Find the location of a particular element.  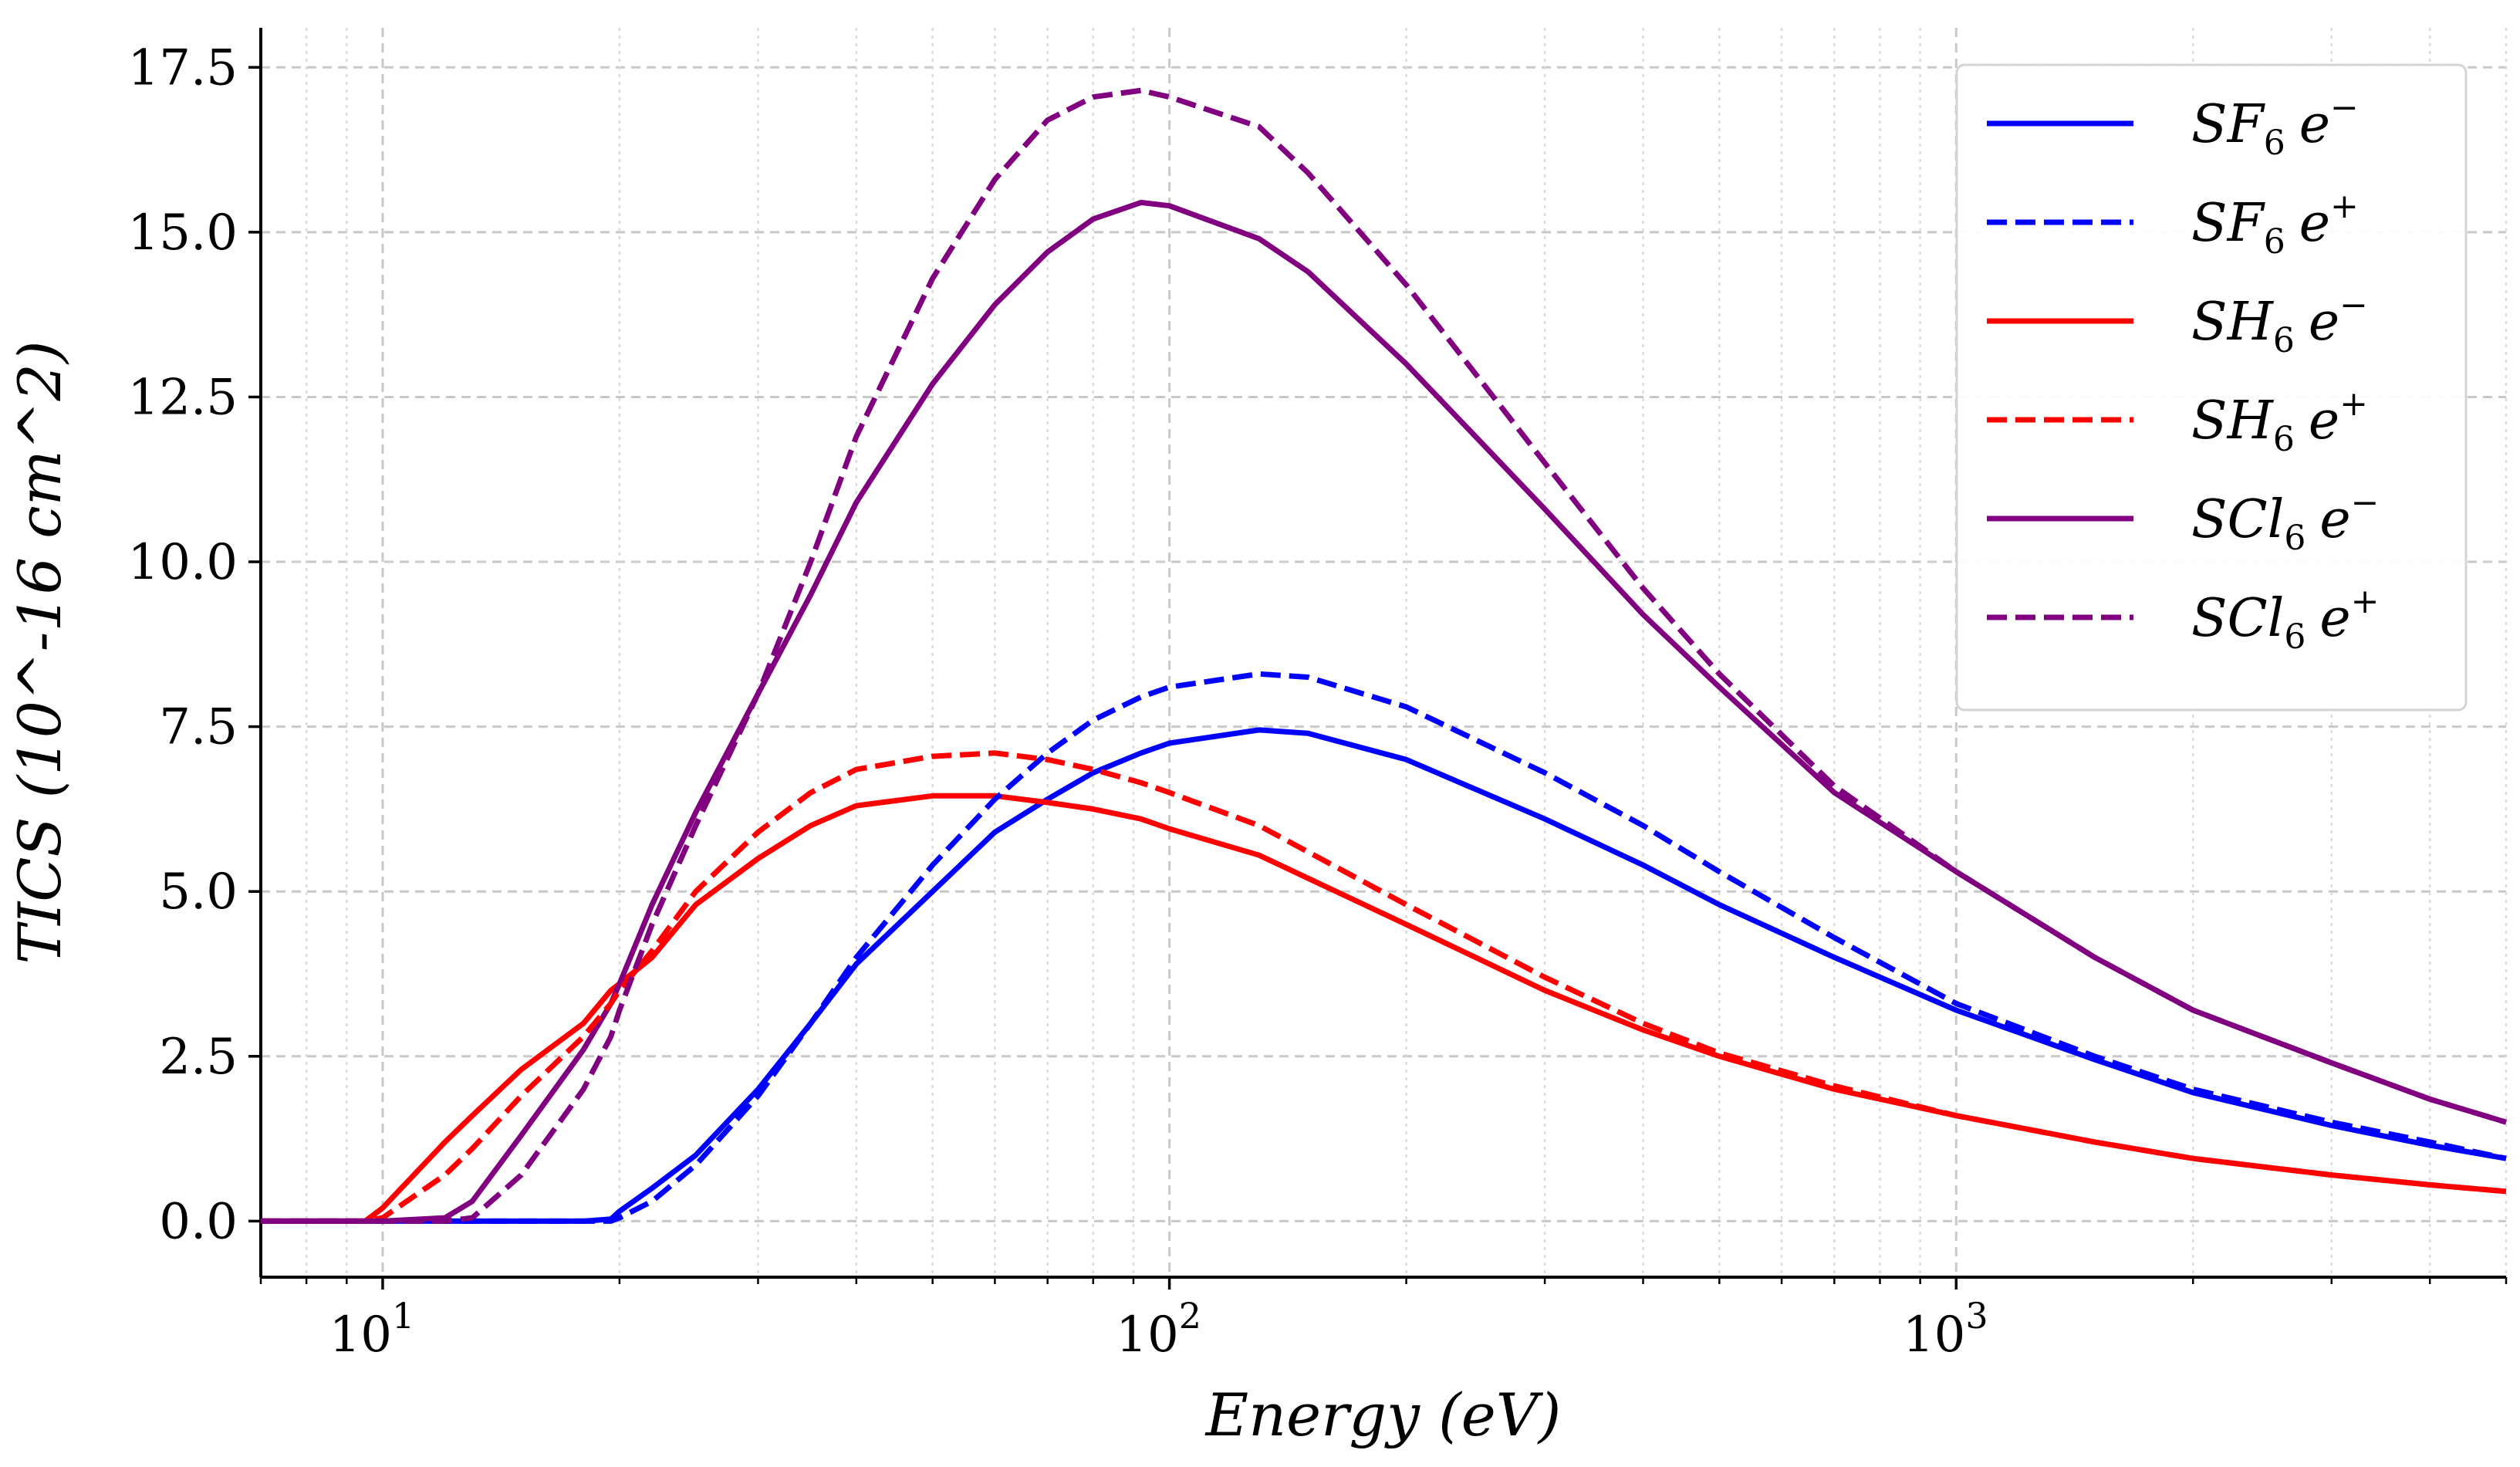

y-tick-label: 15.0 is located at coordinates (183, 233).